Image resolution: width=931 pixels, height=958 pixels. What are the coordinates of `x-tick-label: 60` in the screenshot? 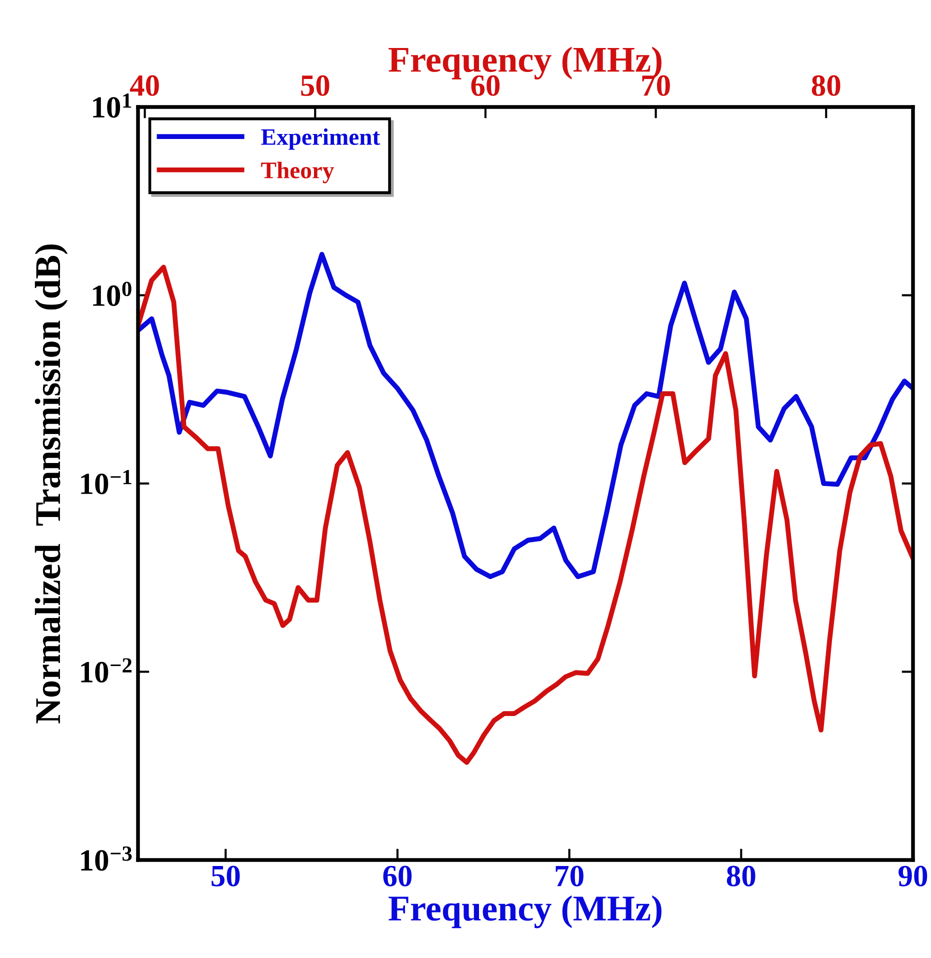 It's located at (397, 876).